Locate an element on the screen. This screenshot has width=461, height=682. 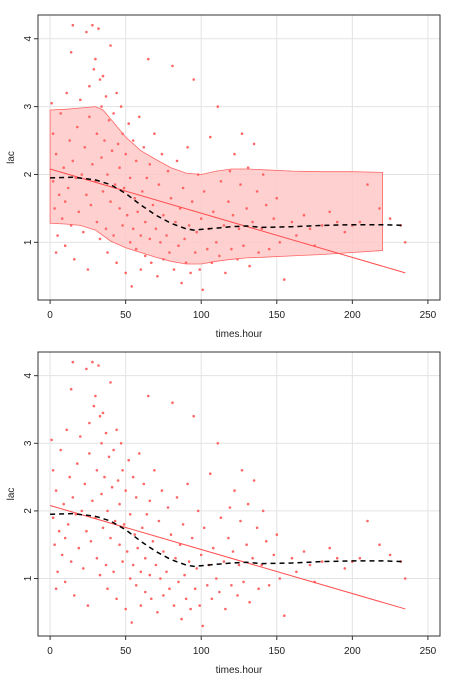
x-tick-label: 250 is located at coordinates (428, 651).